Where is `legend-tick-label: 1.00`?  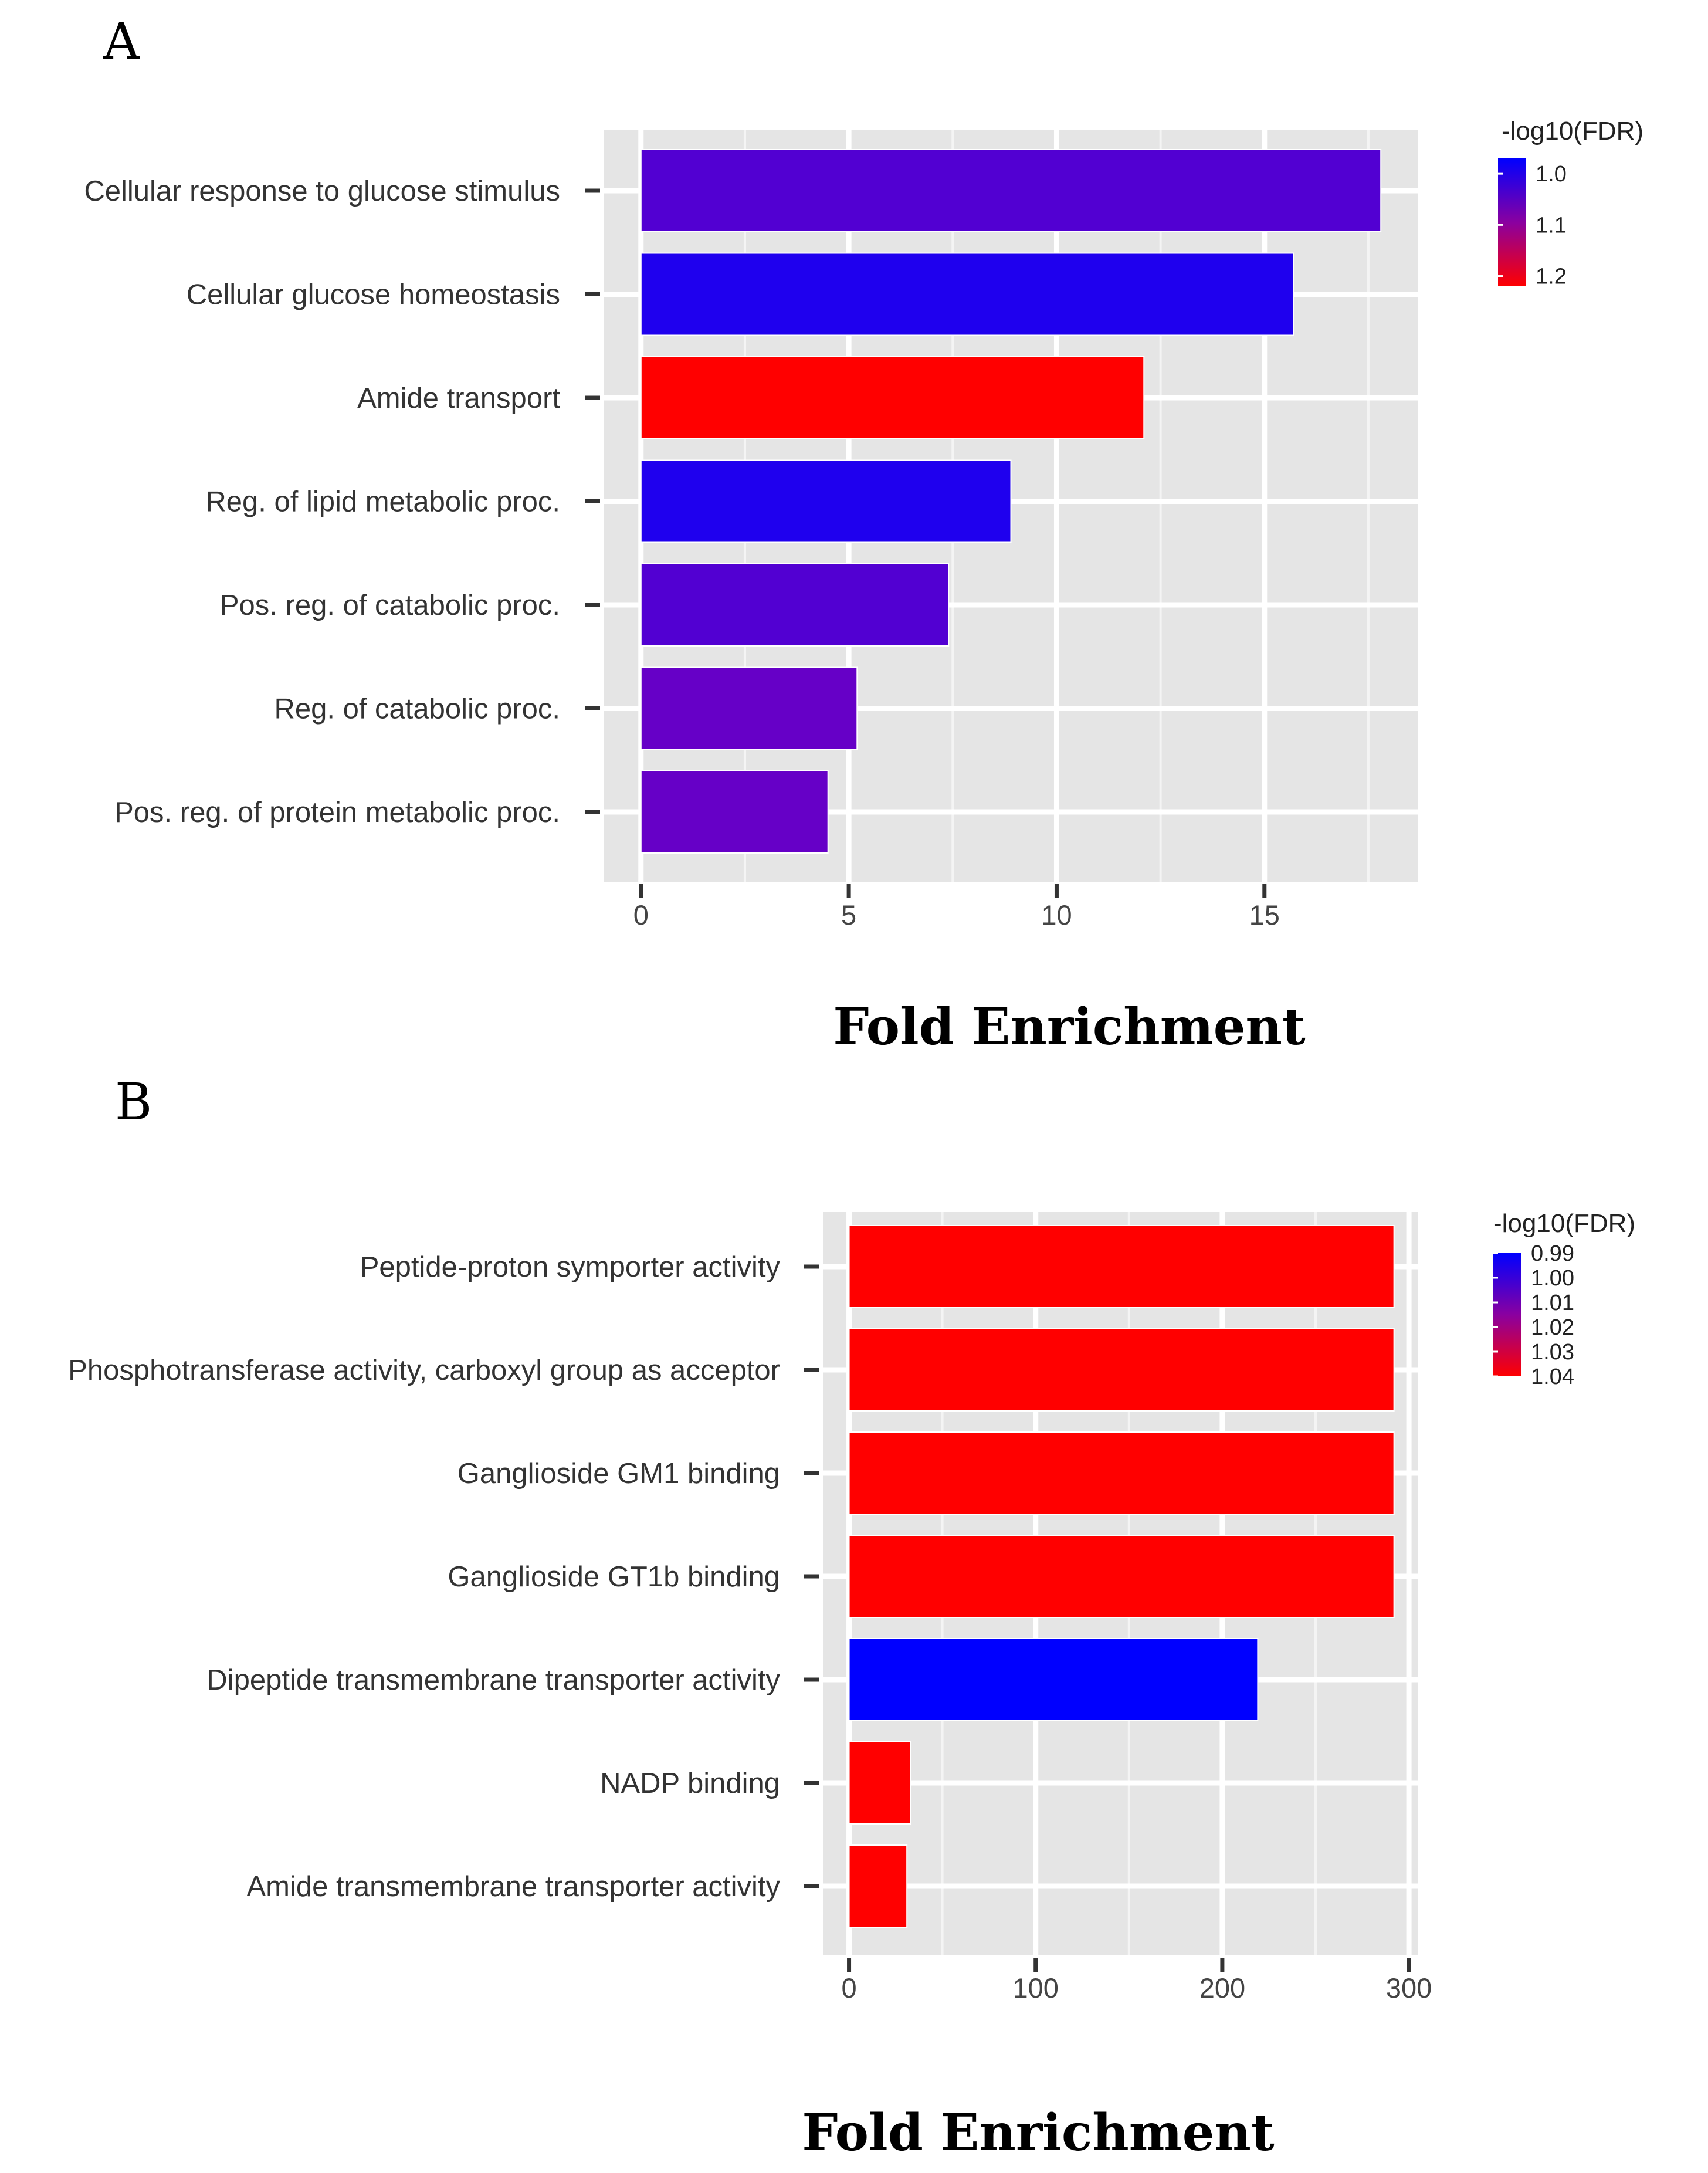 legend-tick-label: 1.00 is located at coordinates (1552, 1279).